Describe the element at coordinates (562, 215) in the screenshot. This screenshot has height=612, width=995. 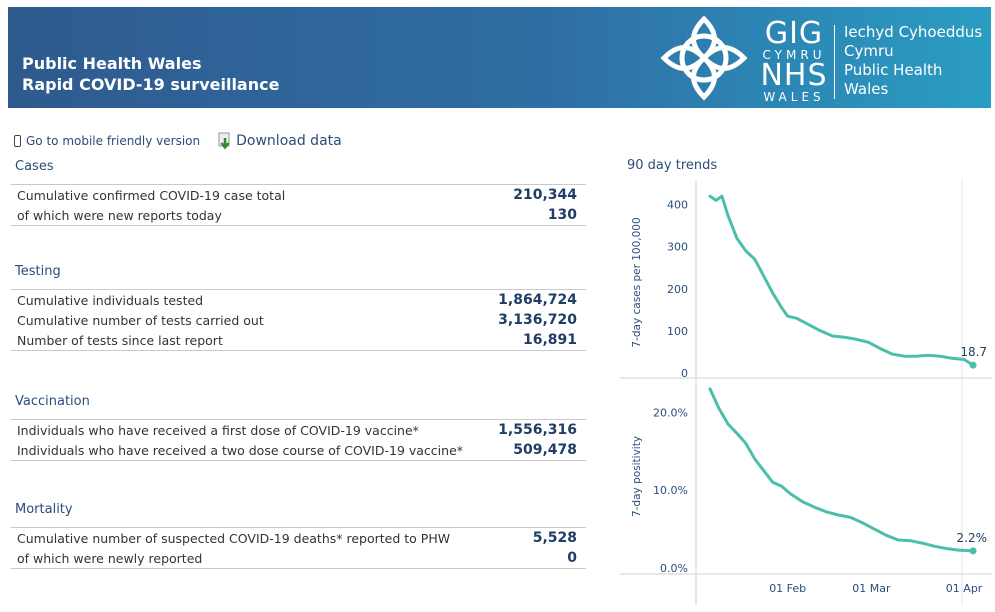
I see `row-value: 130` at that location.